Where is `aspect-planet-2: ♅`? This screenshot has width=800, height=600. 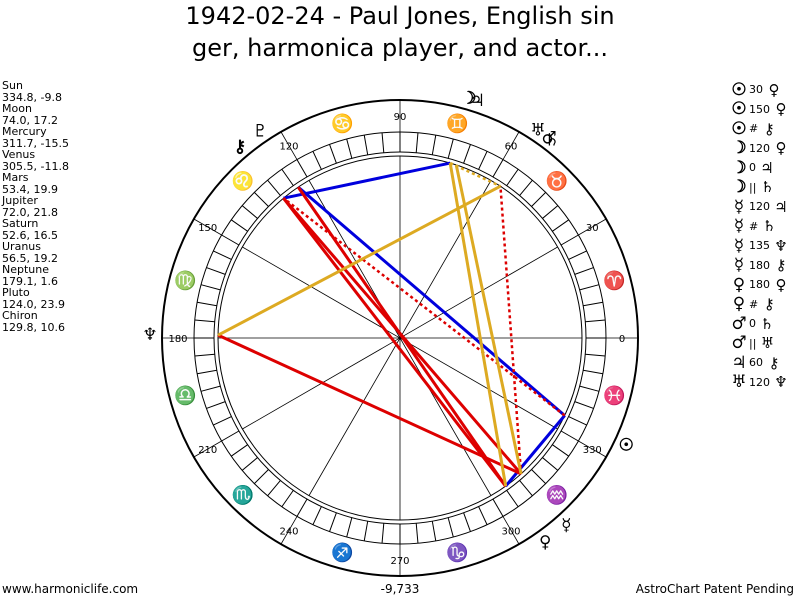
aspect-planet-2: ♅ is located at coordinates (767, 343).